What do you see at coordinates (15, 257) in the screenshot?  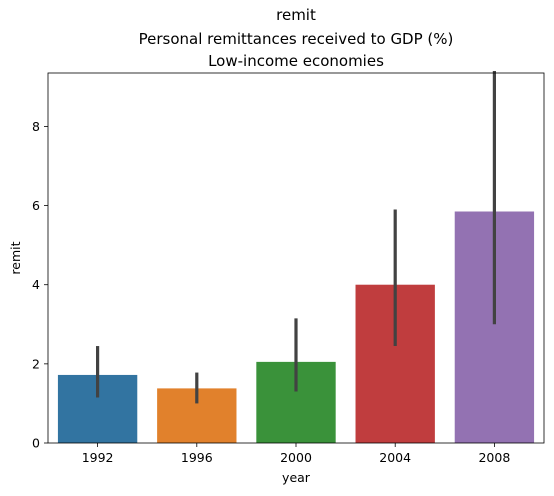 I see `y-axis-label: remit` at bounding box center [15, 257].